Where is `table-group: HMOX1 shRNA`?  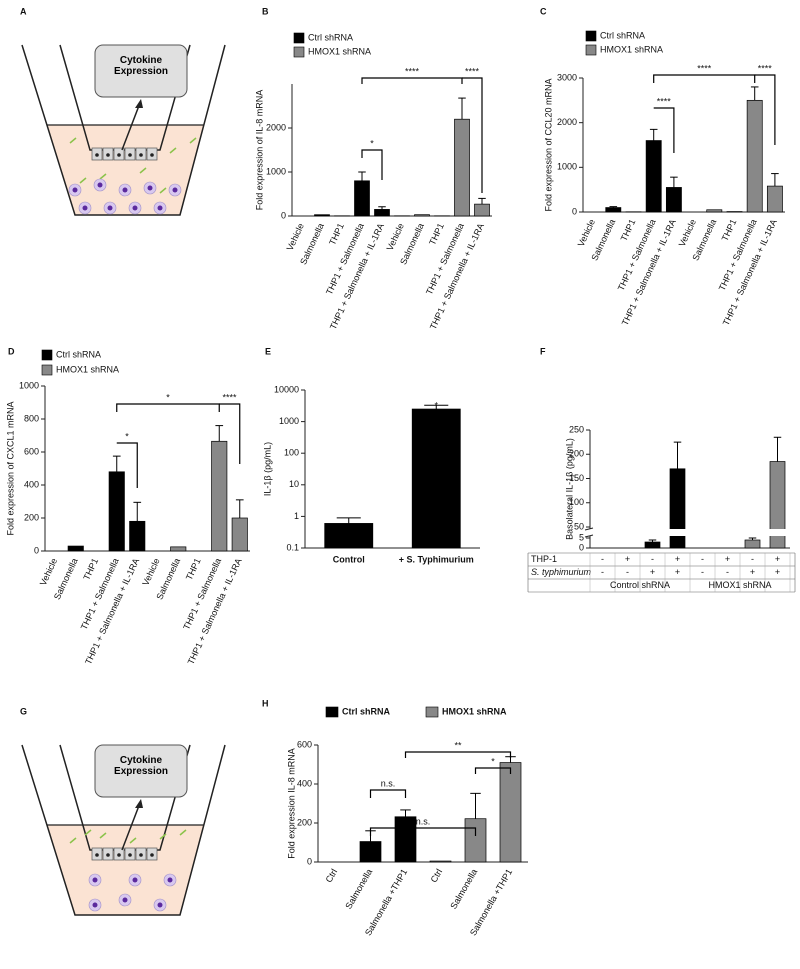 table-group: HMOX1 shRNA is located at coordinates (739, 585).